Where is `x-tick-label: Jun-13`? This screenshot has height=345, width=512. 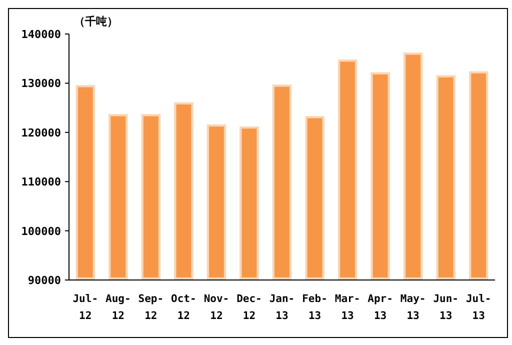 x-tick-label: Jun-13 is located at coordinates (445, 307).